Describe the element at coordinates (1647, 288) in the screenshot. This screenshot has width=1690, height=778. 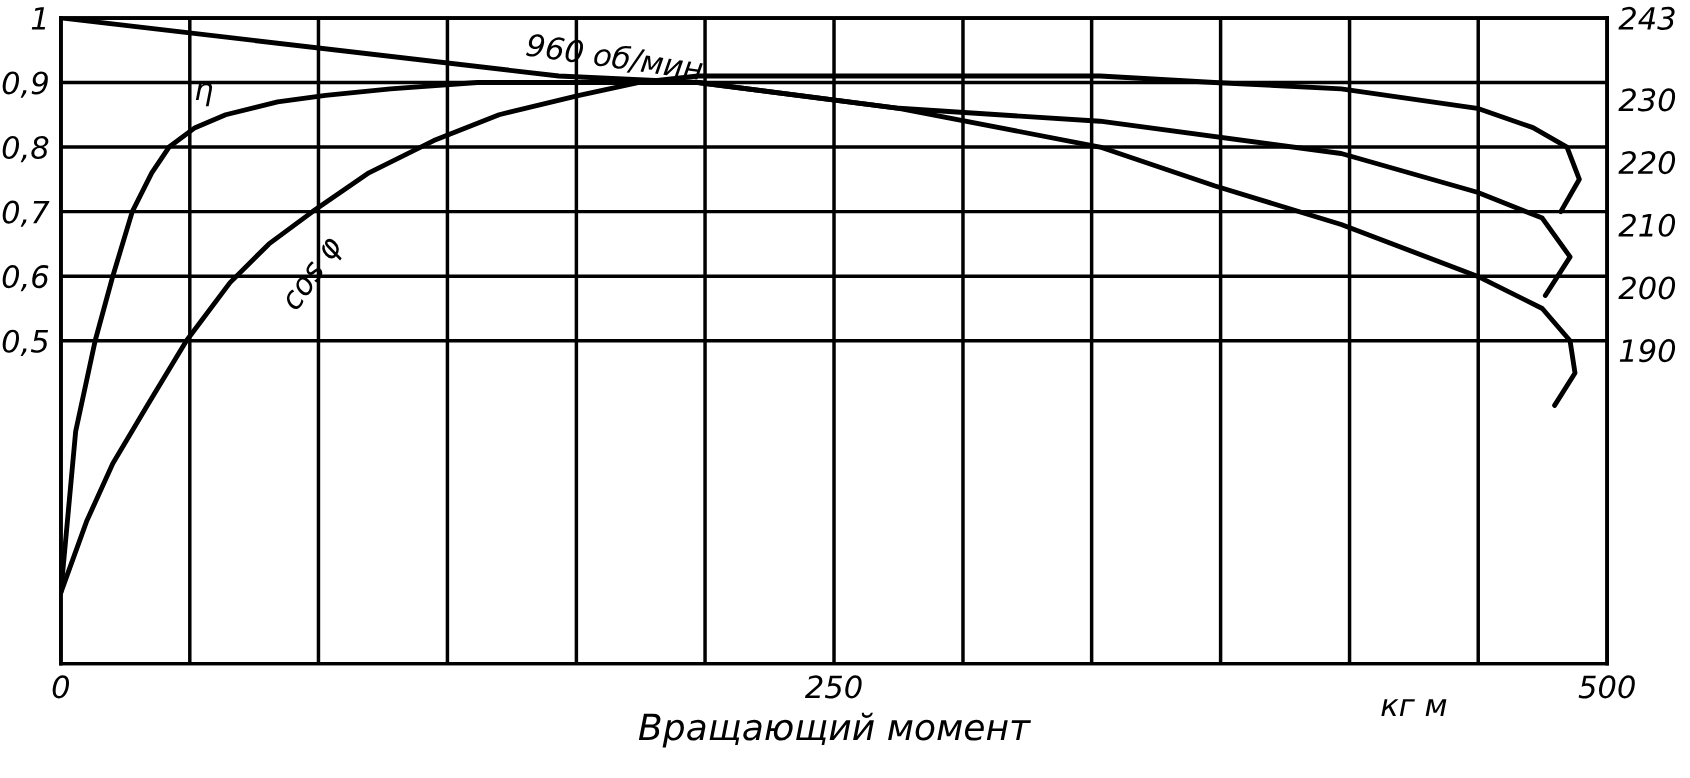
I see `y2-tick-label: 200` at that location.